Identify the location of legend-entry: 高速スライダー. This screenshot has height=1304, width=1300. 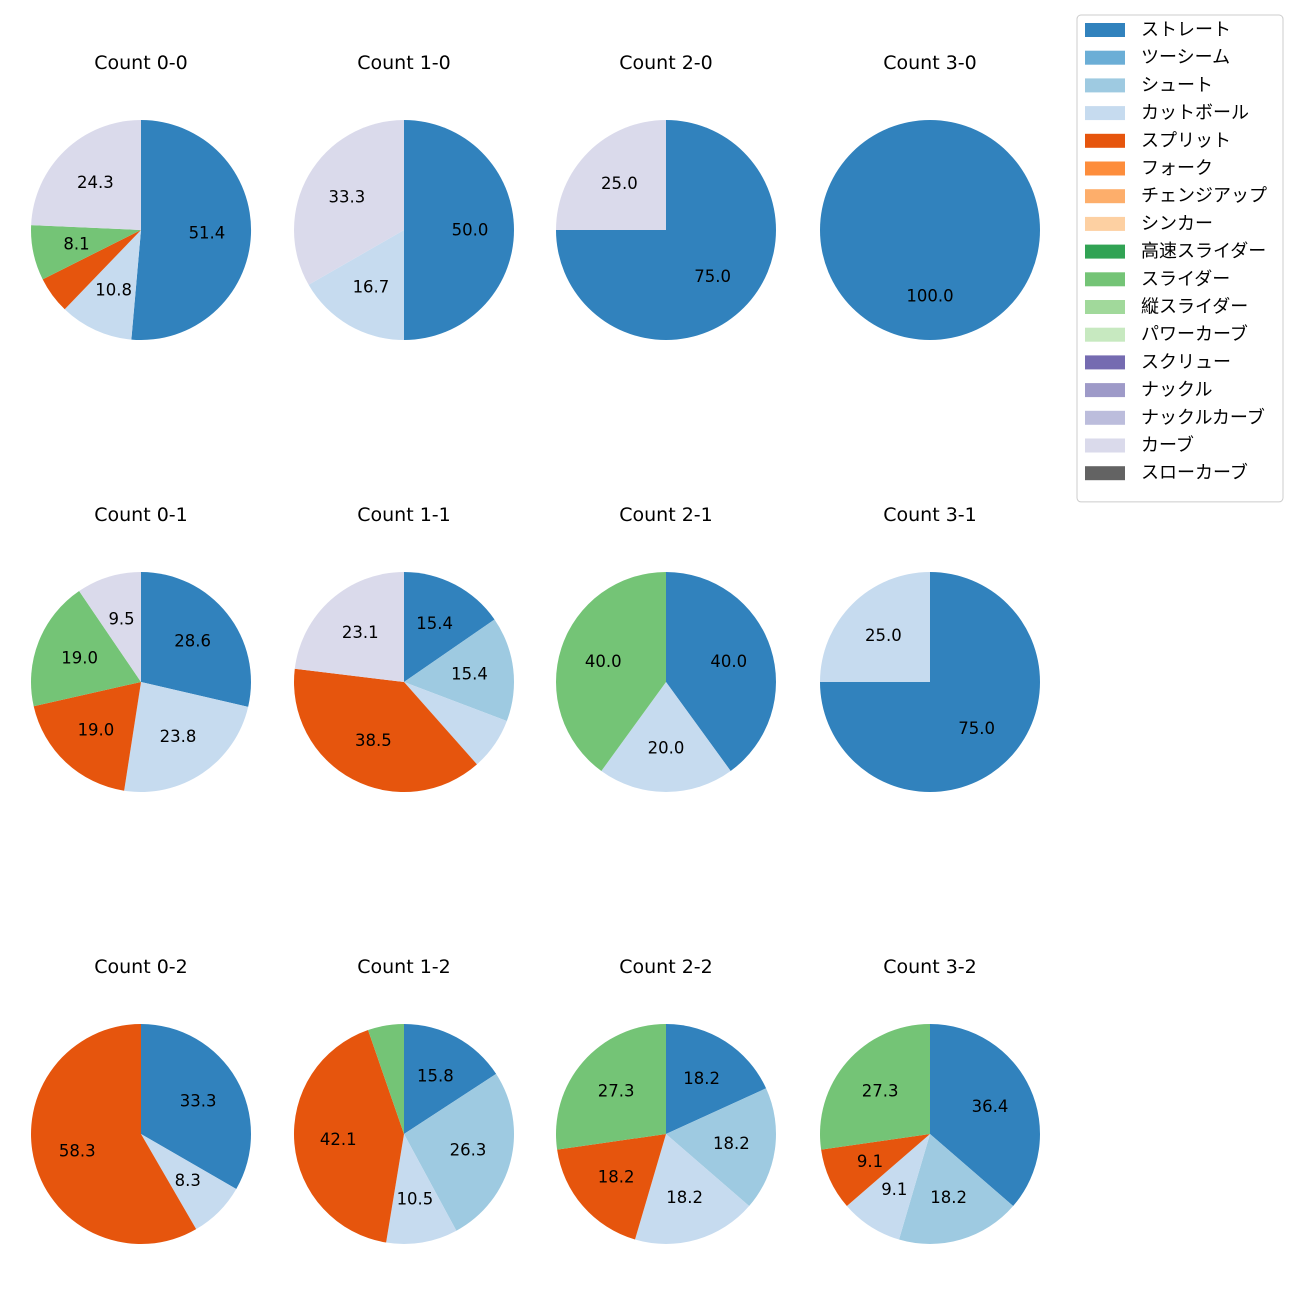
(1203, 251).